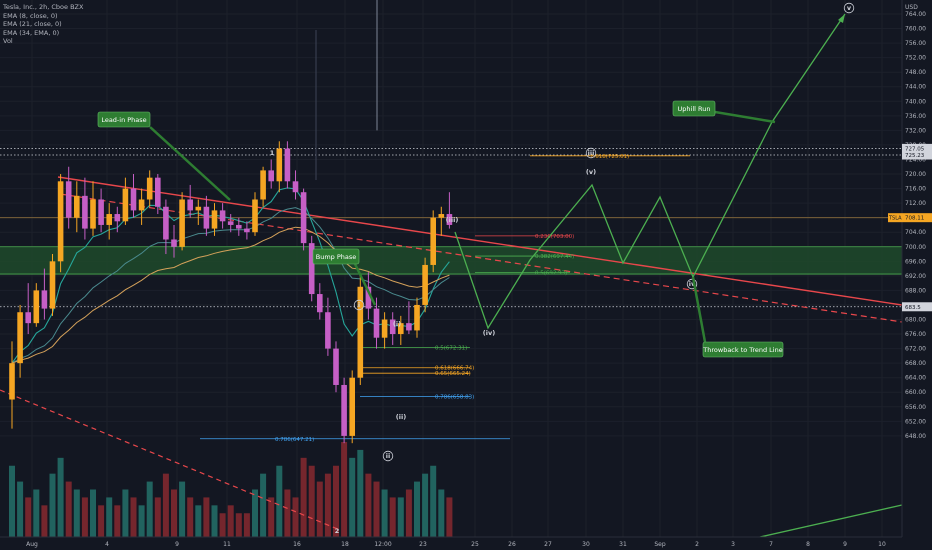 This screenshot has width=932, height=550. What do you see at coordinates (914, 219) in the screenshot?
I see `current-price-label: 708.11` at bounding box center [914, 219].